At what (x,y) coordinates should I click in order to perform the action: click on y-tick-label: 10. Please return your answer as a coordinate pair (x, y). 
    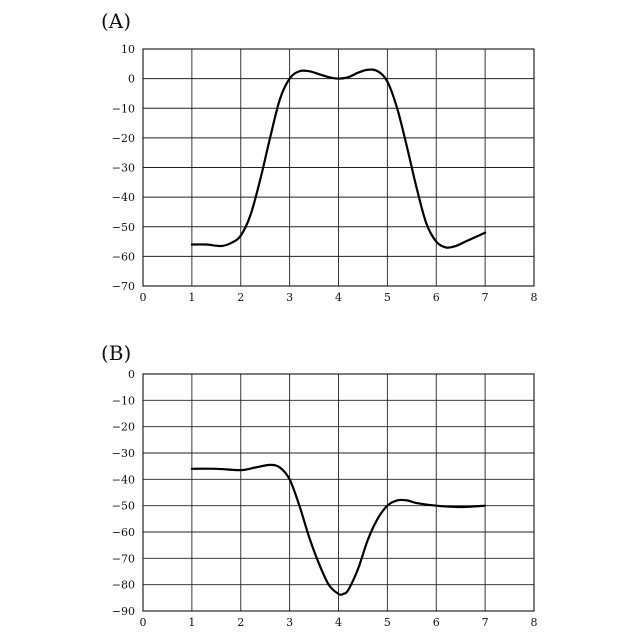
    Looking at the image, I should click on (128, 49).